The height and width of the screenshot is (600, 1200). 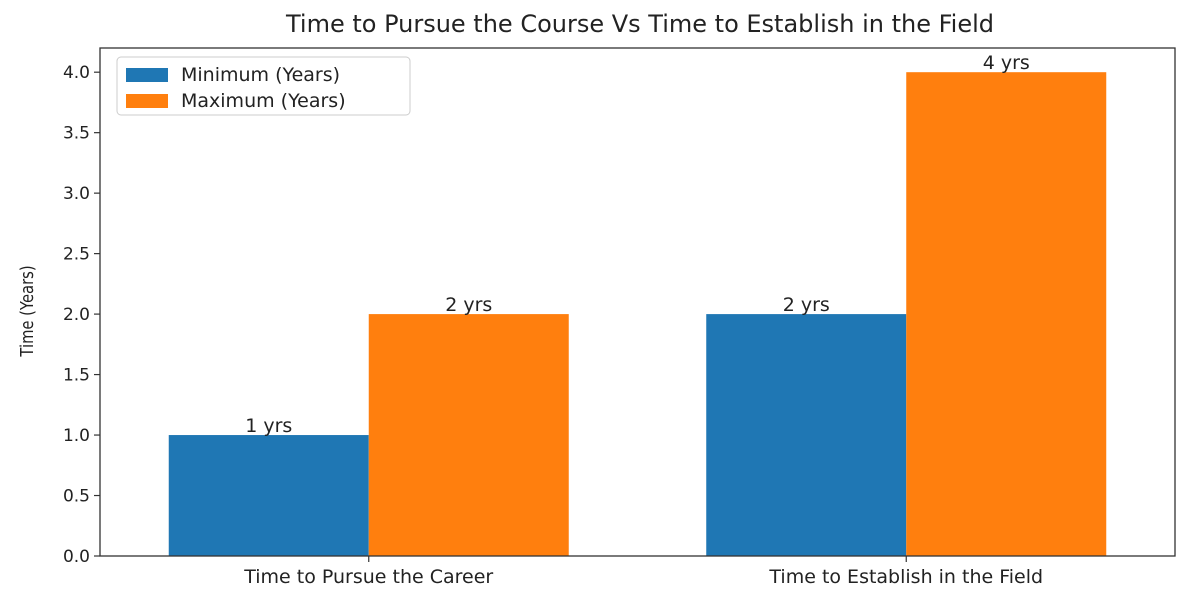 What do you see at coordinates (76, 436) in the screenshot?
I see `y-tick-label: 1.0` at bounding box center [76, 436].